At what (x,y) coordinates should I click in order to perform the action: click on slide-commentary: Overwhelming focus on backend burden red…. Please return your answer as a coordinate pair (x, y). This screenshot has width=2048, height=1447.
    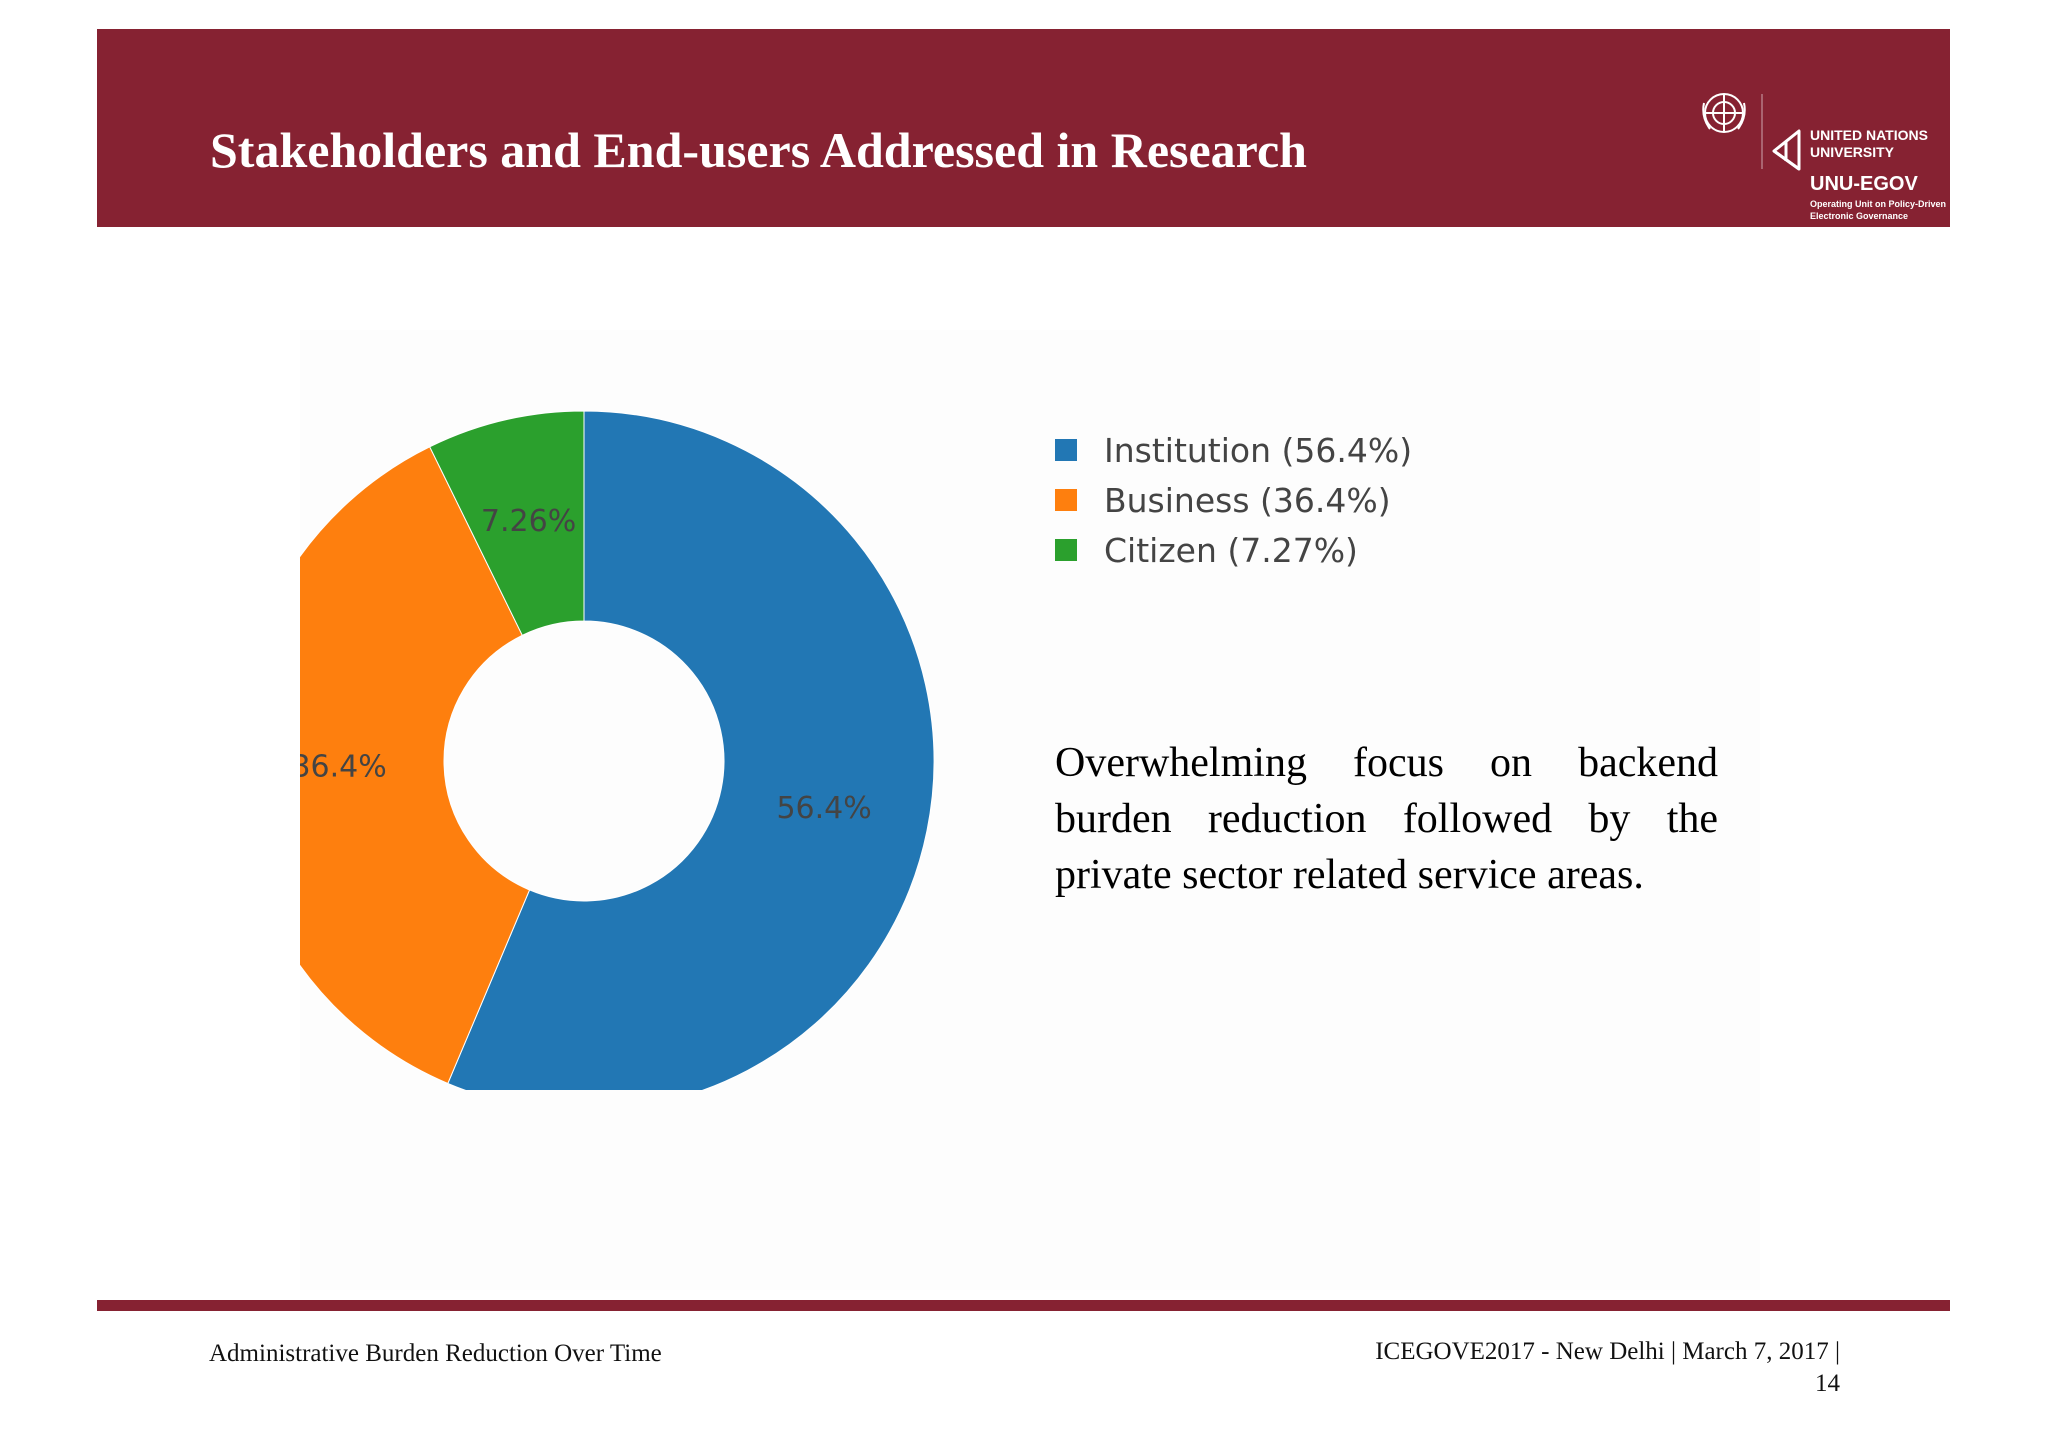
    Looking at the image, I should click on (1386, 819).